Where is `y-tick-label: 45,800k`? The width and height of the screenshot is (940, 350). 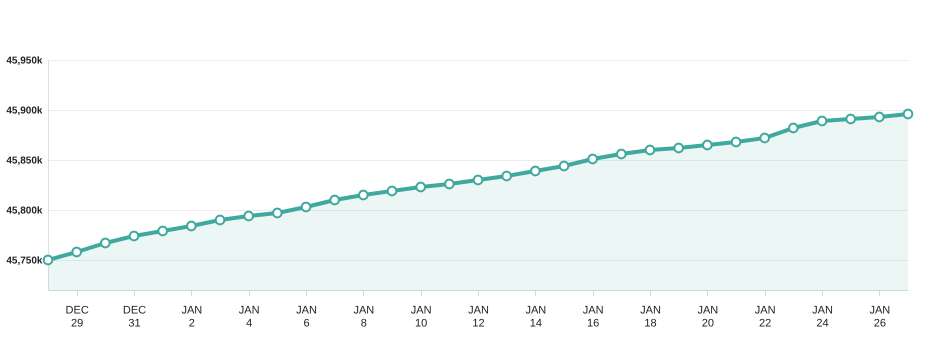 y-tick-label: 45,800k is located at coordinates (24, 211).